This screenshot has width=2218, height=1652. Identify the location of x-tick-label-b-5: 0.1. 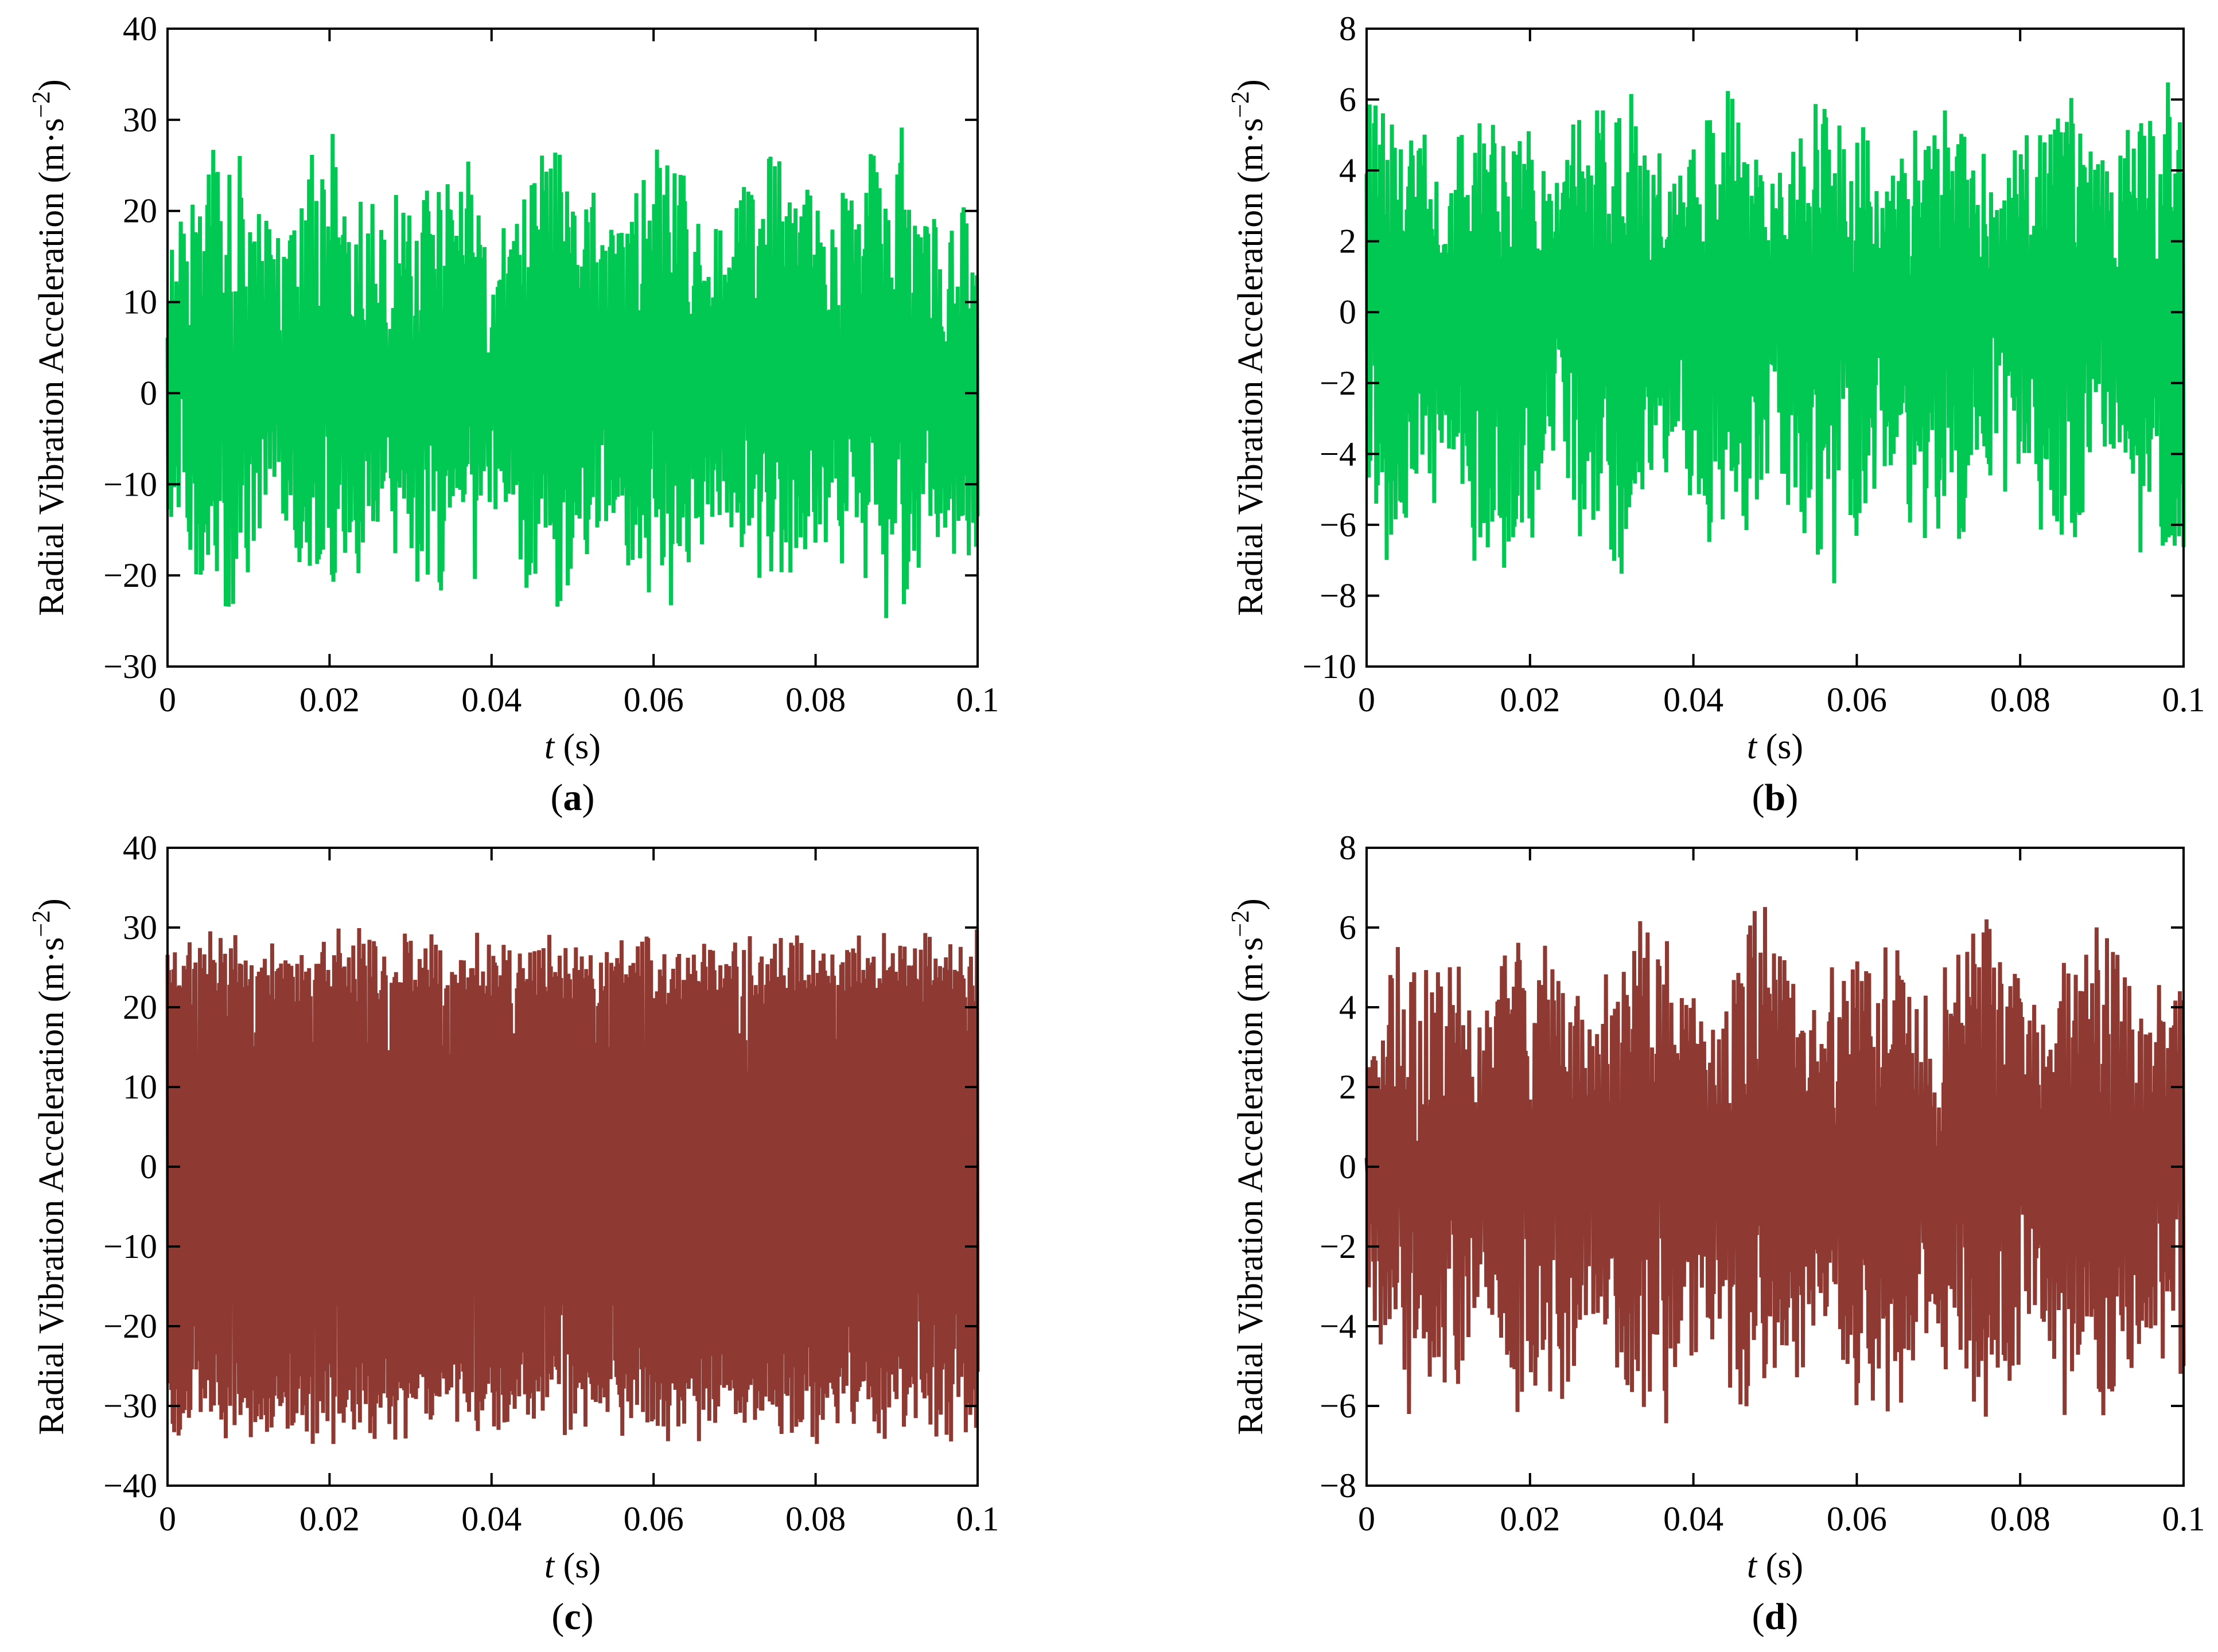
(2183, 700).